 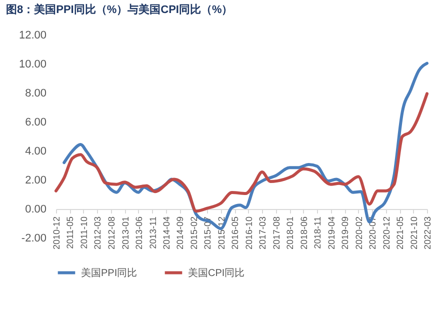 I want to click on x-tick-label: 2012-08, so click(x=111, y=233).